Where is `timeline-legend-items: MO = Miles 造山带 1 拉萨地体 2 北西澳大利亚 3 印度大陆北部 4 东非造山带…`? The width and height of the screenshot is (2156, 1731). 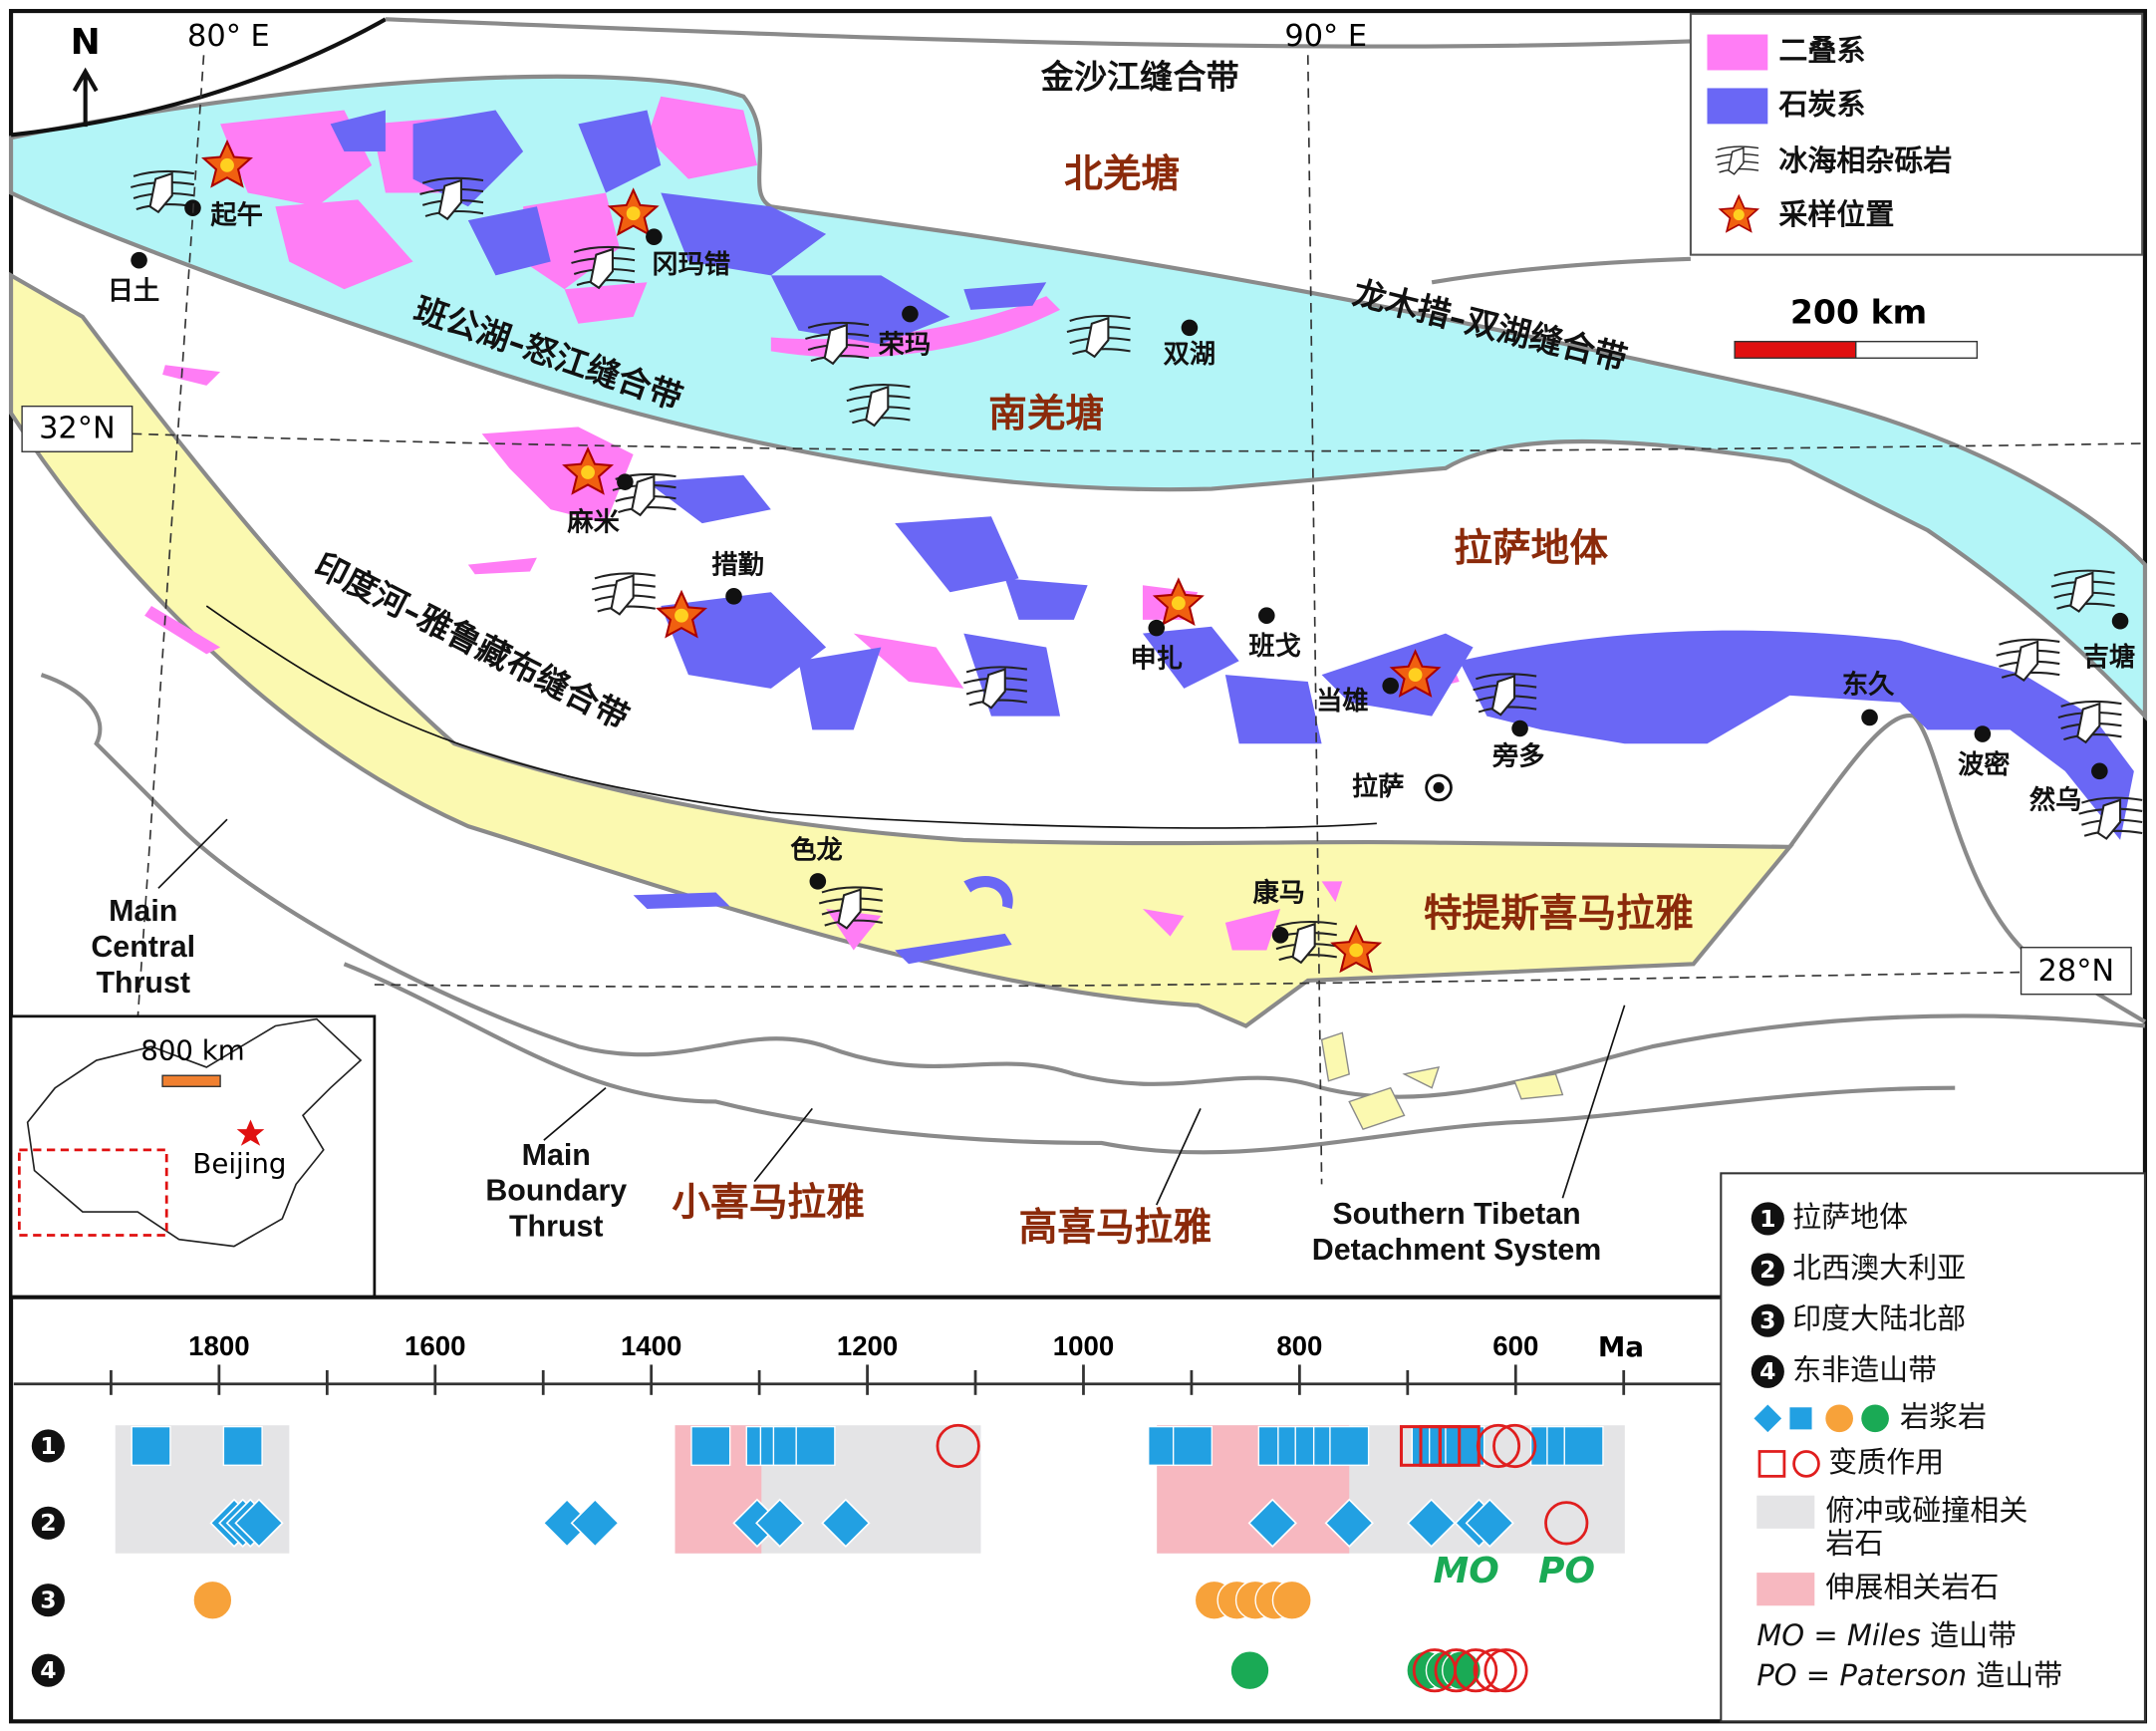 timeline-legend-items: MO = Miles 造山带 1 拉萨地体 2 北西澳大利亚 3 印度大陆北部 4 东非造山带… is located at coordinates (1906, 1446).